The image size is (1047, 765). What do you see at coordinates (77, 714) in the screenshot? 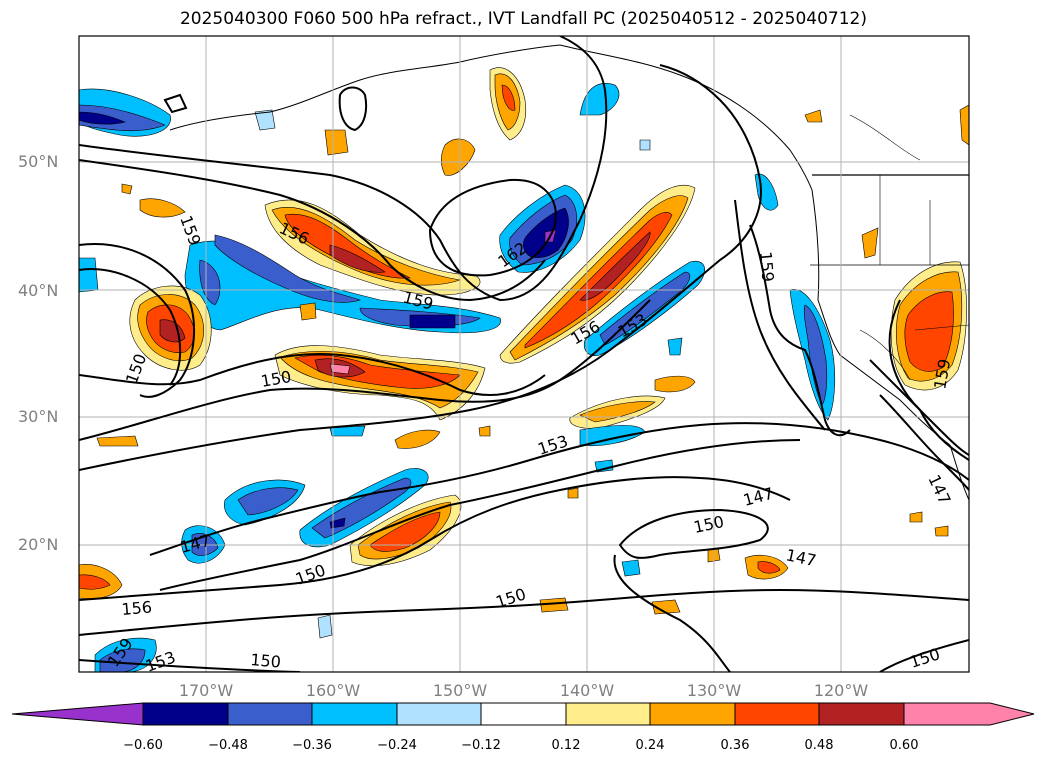
I see `colorbar-extend-min` at bounding box center [77, 714].